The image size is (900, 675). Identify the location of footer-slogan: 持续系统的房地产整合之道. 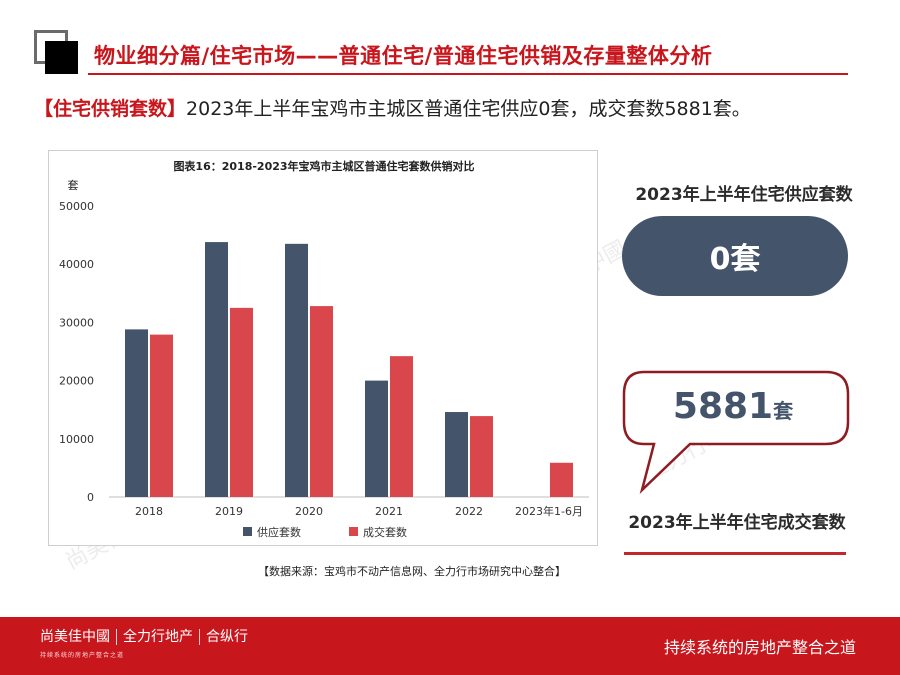
(759, 647).